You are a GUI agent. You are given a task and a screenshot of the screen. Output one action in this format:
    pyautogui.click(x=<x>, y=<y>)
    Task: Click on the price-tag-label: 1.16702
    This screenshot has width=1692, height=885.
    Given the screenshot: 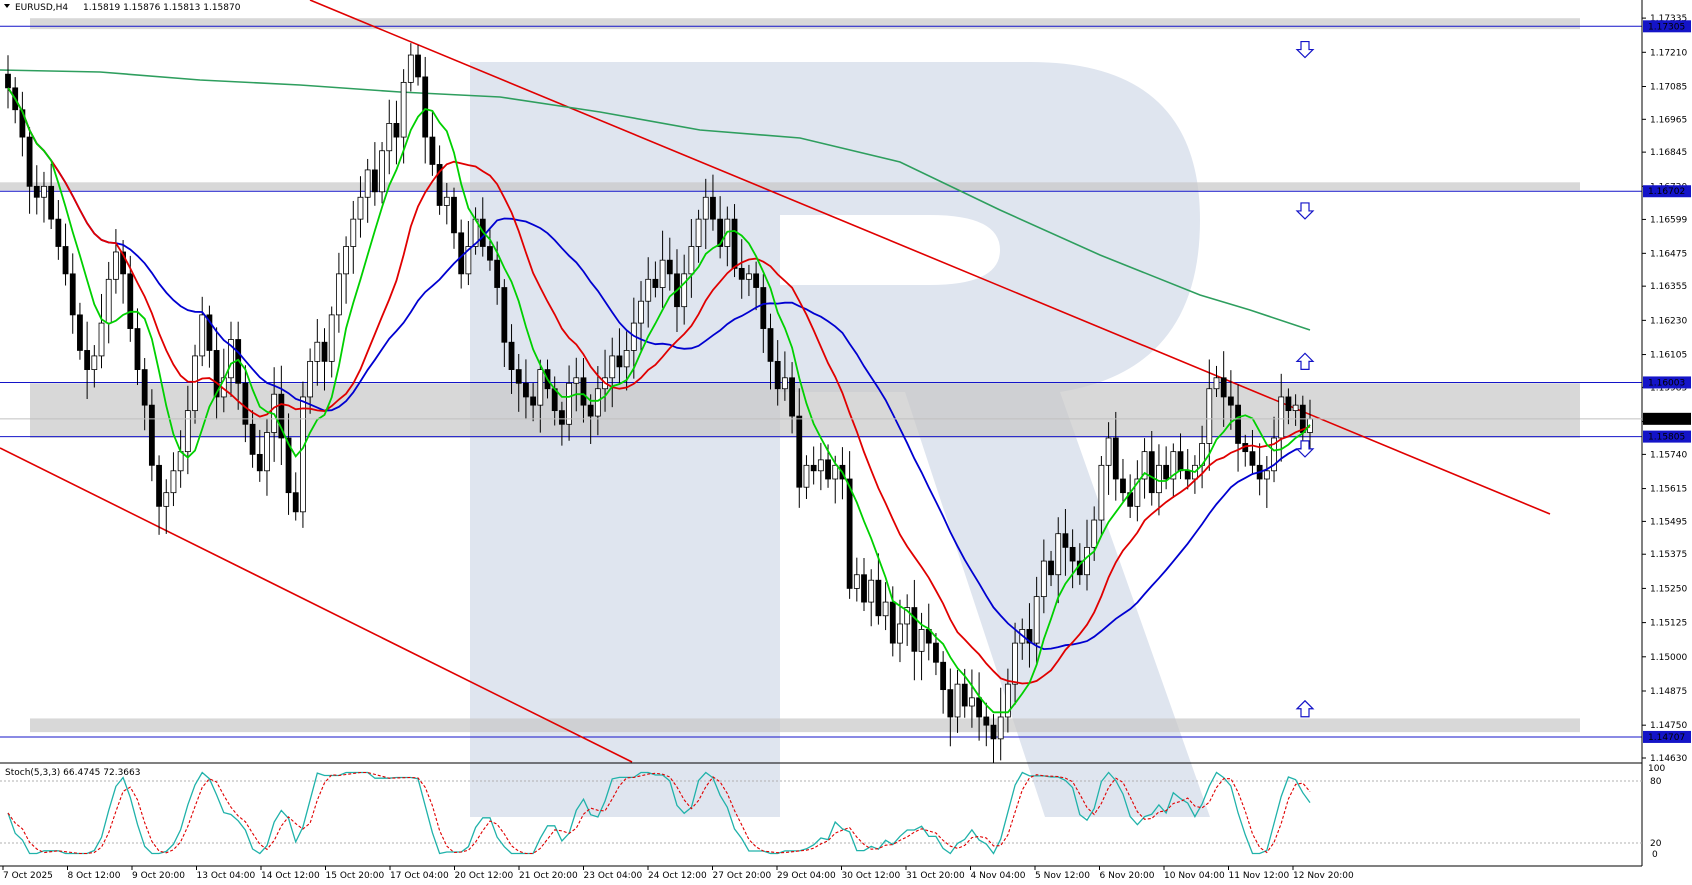 What is the action you would take?
    pyautogui.click(x=1666, y=192)
    